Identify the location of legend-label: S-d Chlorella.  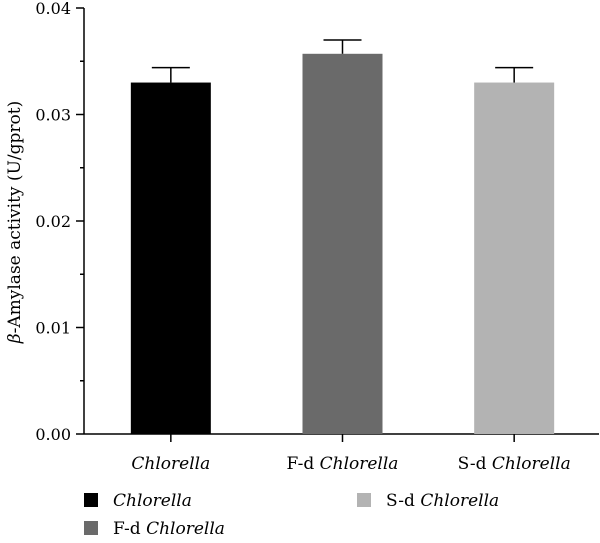
(442, 501).